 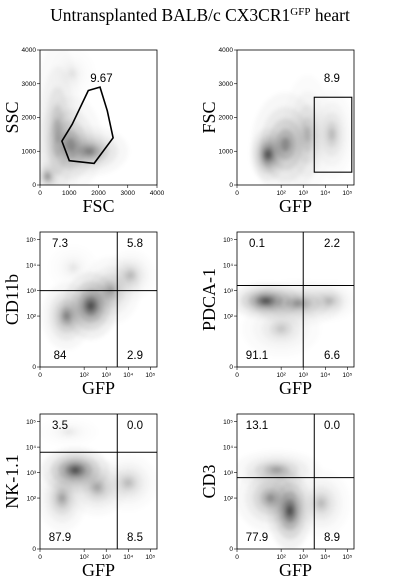 I want to click on quadrant-percent-lr: 8.9, so click(x=332, y=538).